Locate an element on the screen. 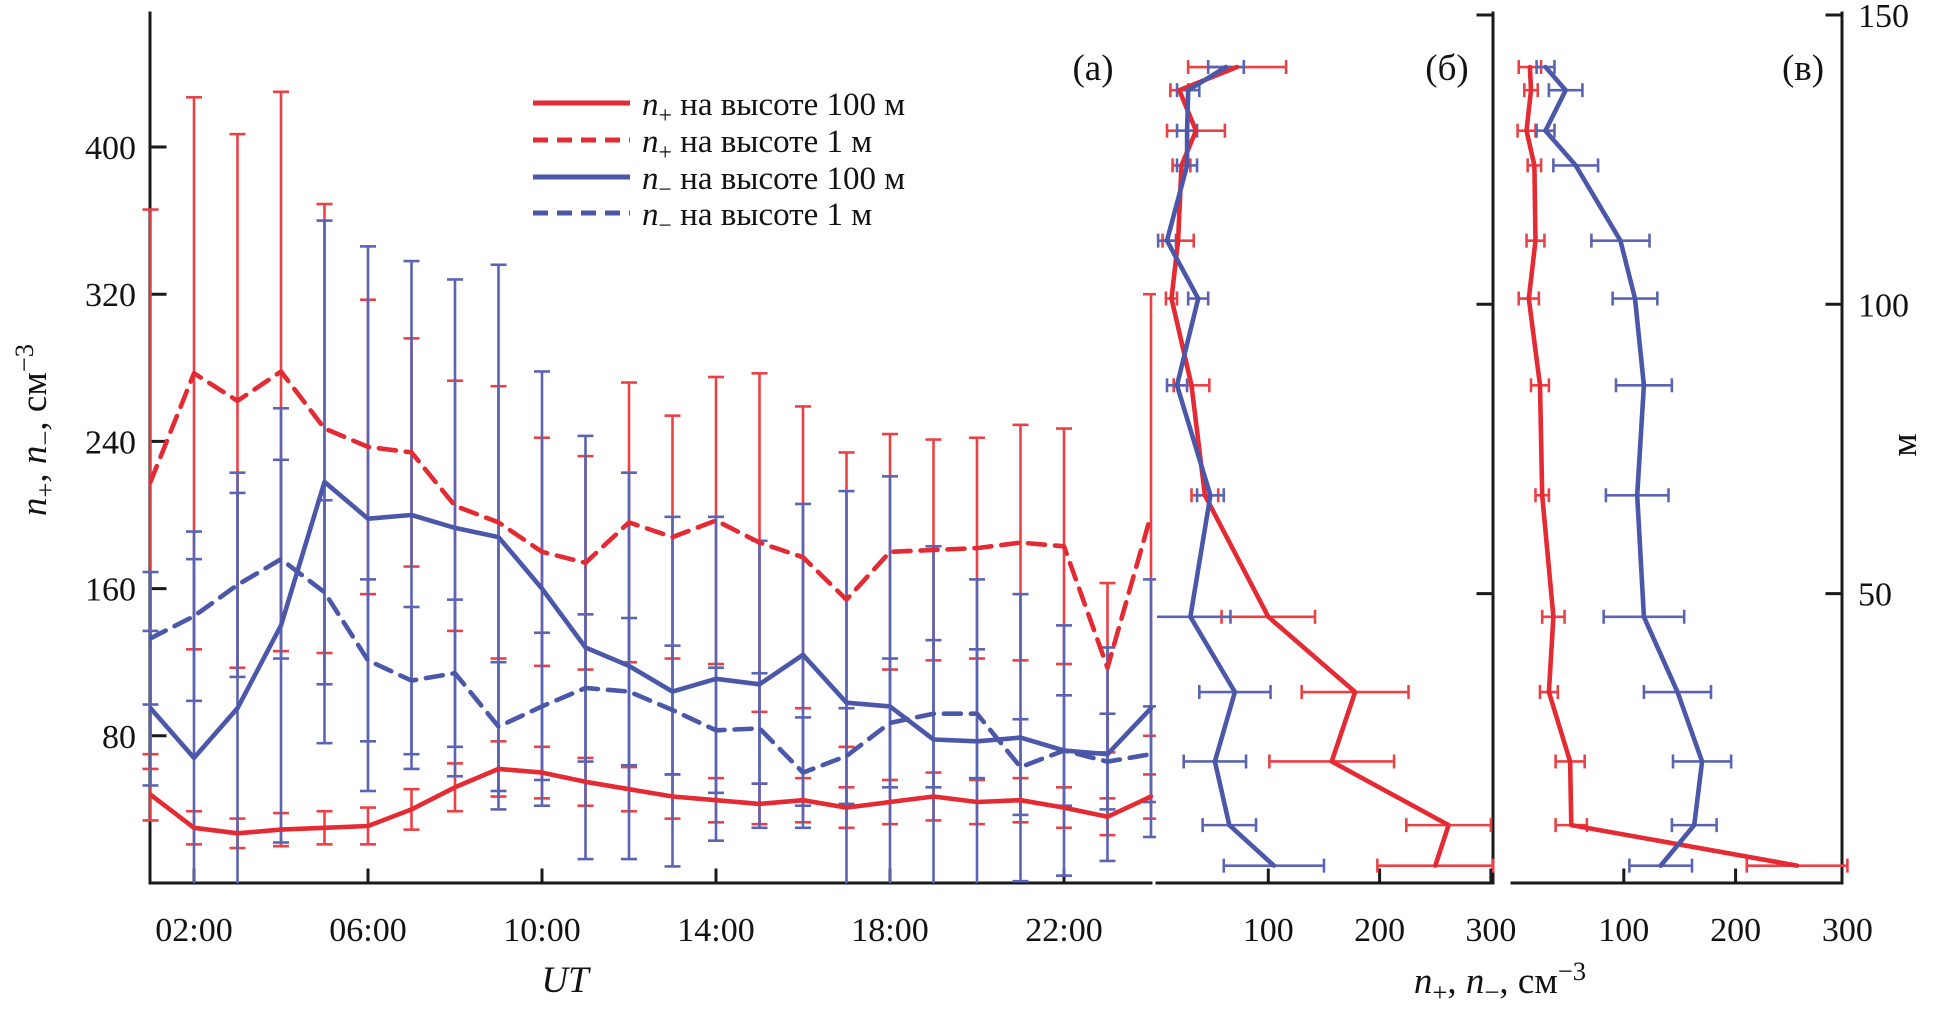 The width and height of the screenshot is (1945, 1010). y-axis-title-left: n+, n−, см−3 is located at coordinates (34, 430).